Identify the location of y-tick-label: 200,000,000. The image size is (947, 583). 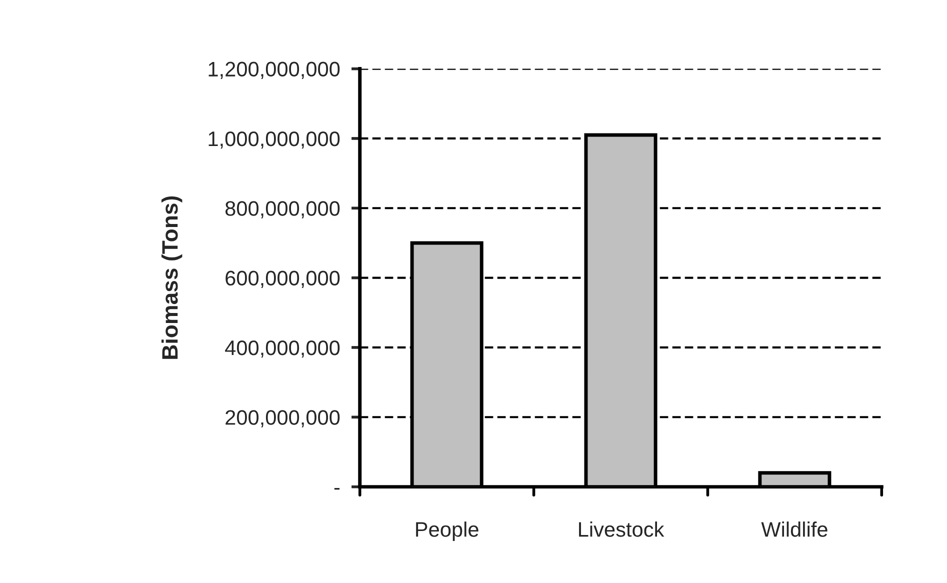
(283, 419).